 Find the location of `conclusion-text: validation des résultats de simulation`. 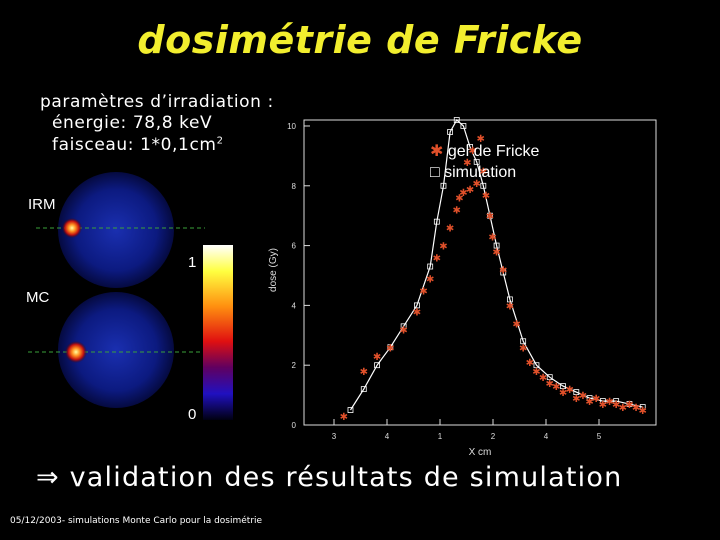

conclusion-text: validation des résultats de simulation is located at coordinates (346, 477).